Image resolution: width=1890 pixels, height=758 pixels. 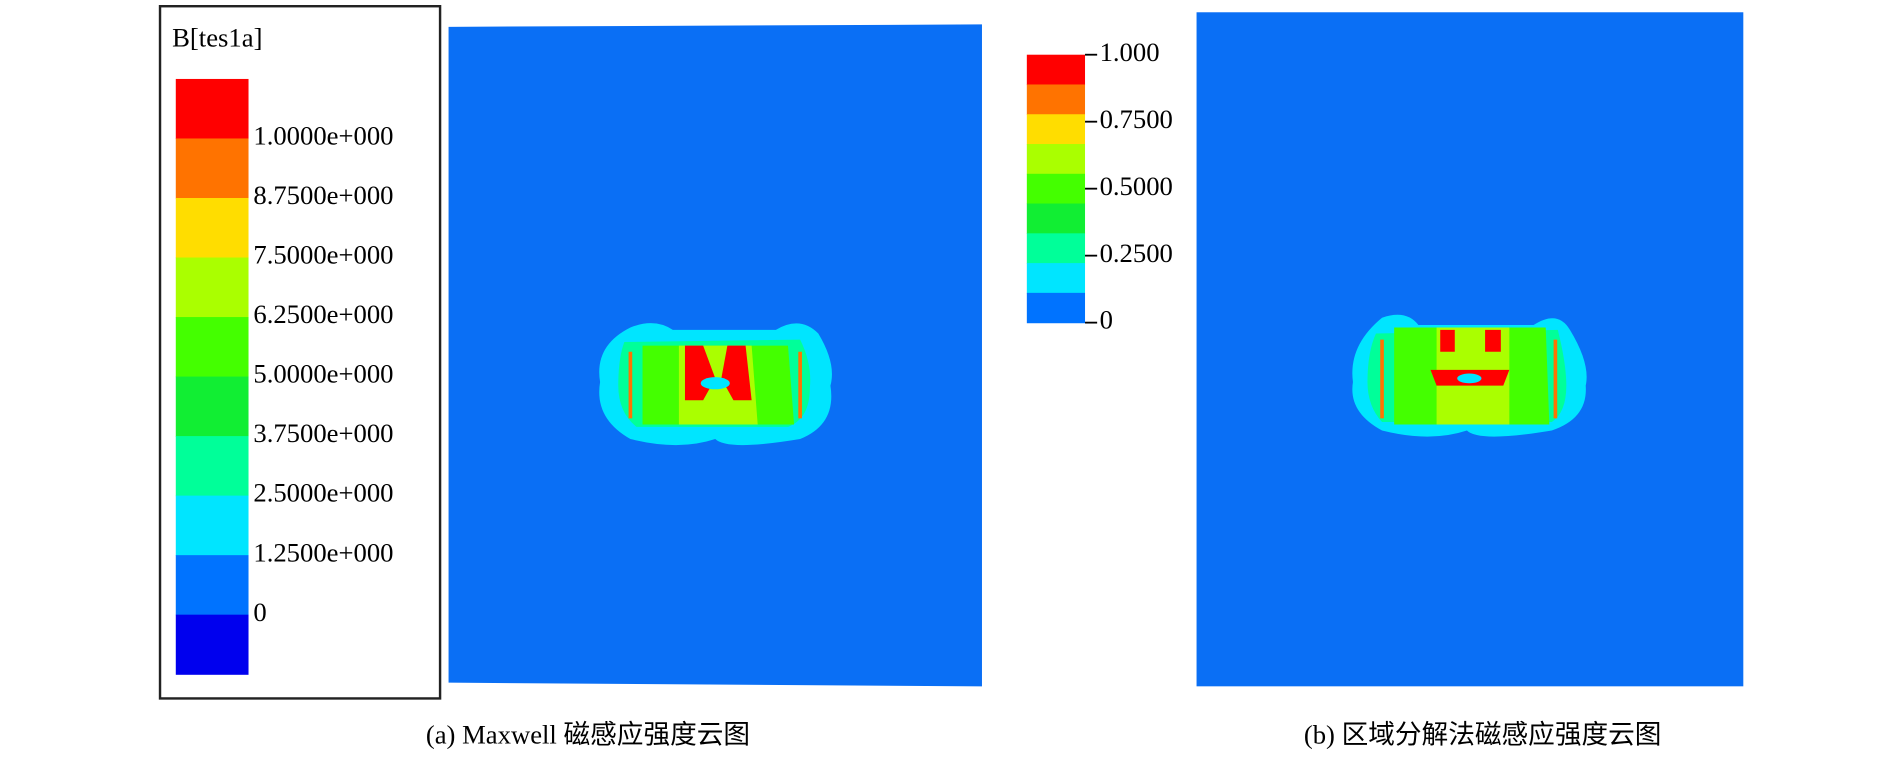 I want to click on legend-label: 2.5000e+000, so click(x=323, y=493).